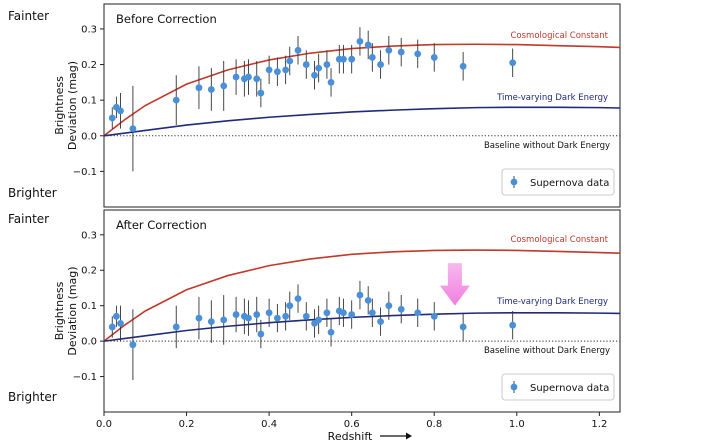 This screenshot has height=440, width=708. Describe the element at coordinates (269, 424) in the screenshot. I see `x-tick-label: 0.4` at that location.